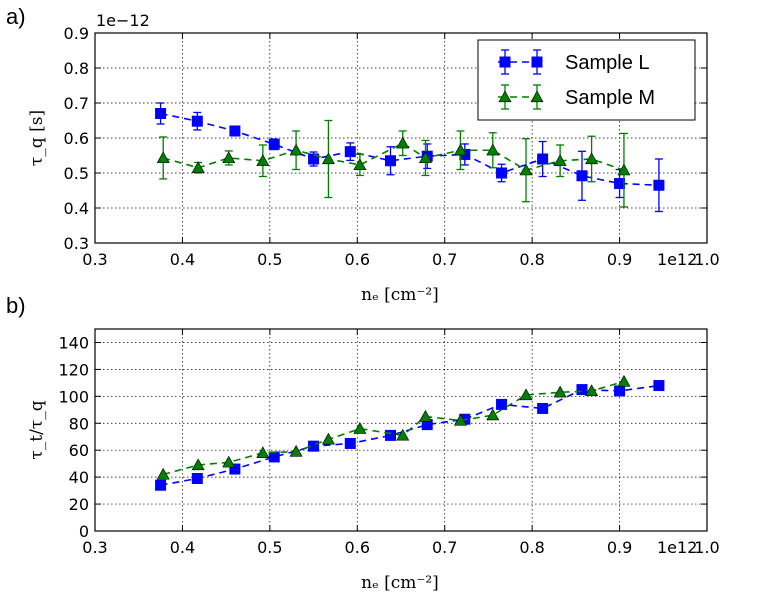 The height and width of the screenshot is (594, 762). What do you see at coordinates (79, 504) in the screenshot?
I see `panel-b-y-tick-label: 20` at bounding box center [79, 504].